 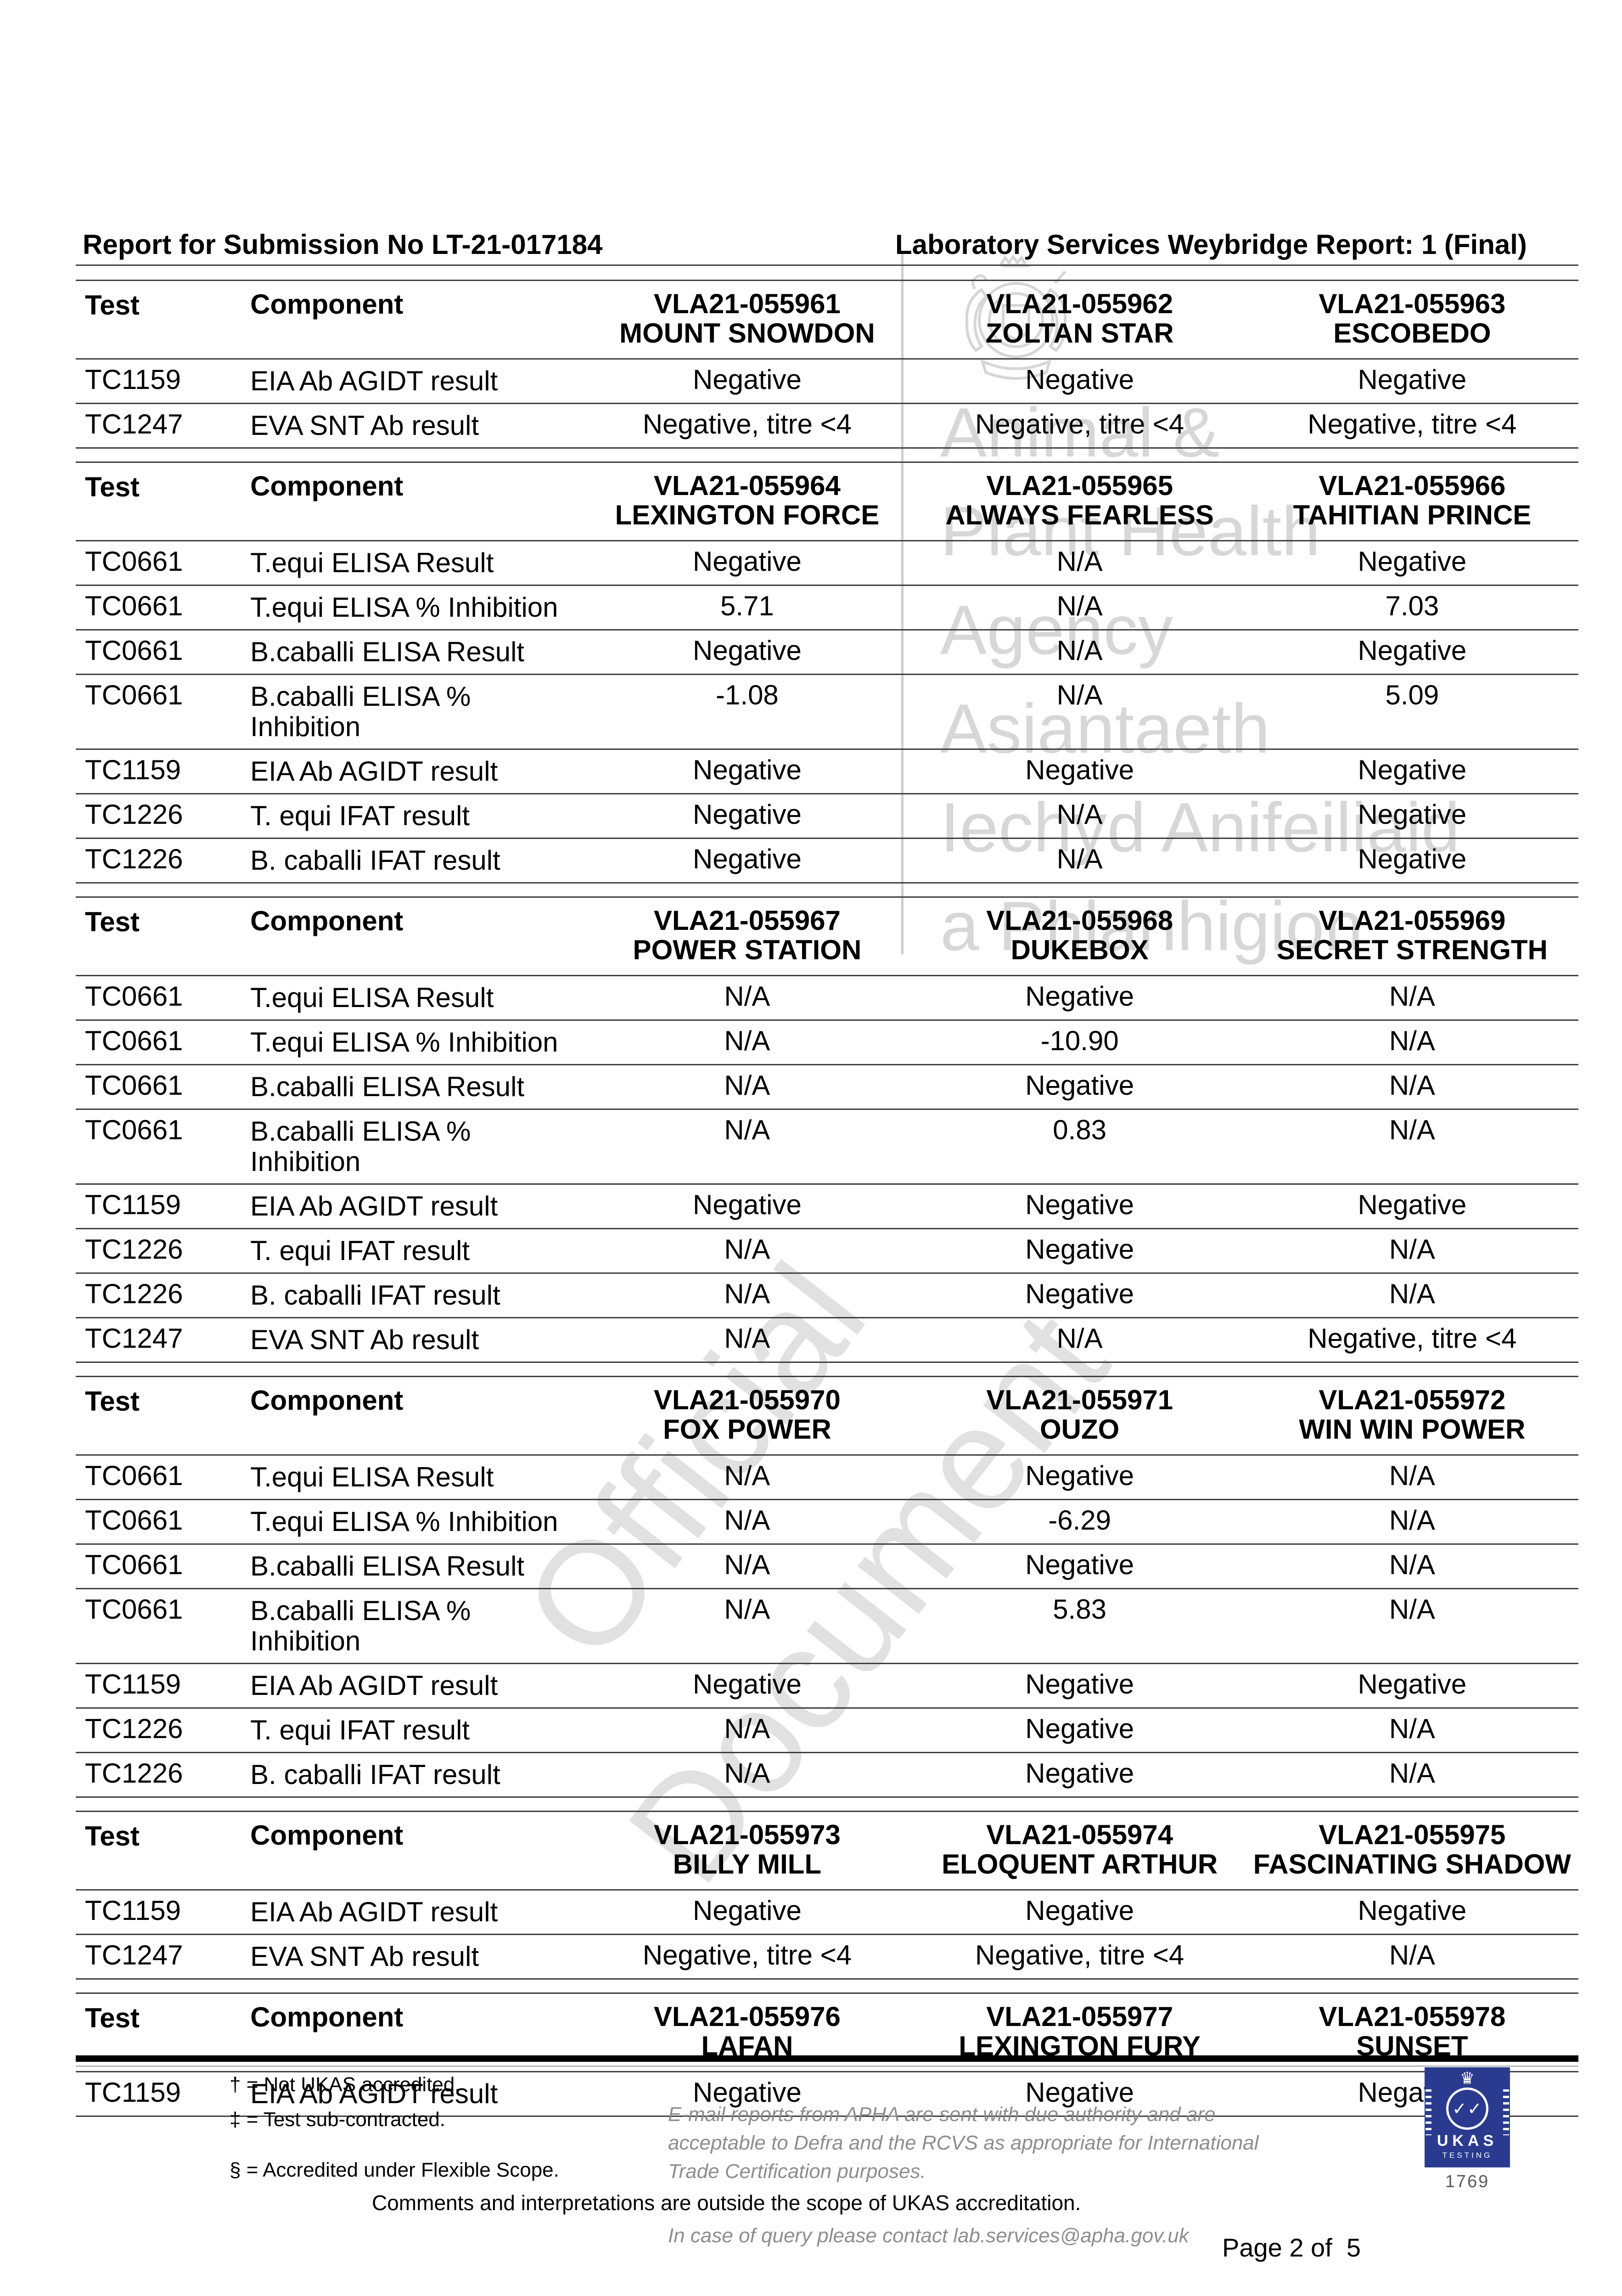 What do you see at coordinates (1079, 303) in the screenshot?
I see `sample-id: VLA21-055962` at bounding box center [1079, 303].